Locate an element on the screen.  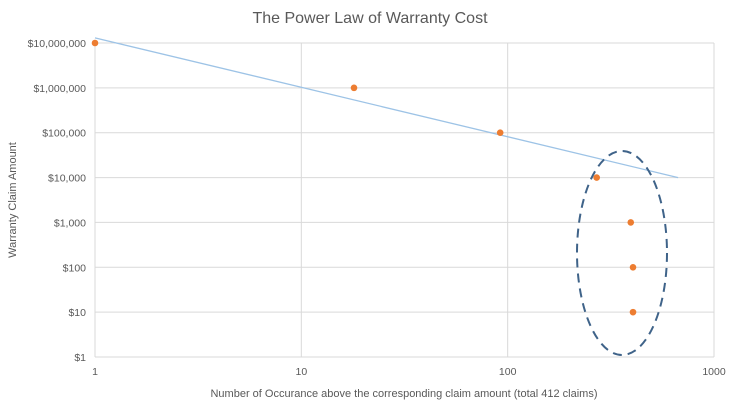
y-tick-label: $1,000,000 is located at coordinates (59, 89).